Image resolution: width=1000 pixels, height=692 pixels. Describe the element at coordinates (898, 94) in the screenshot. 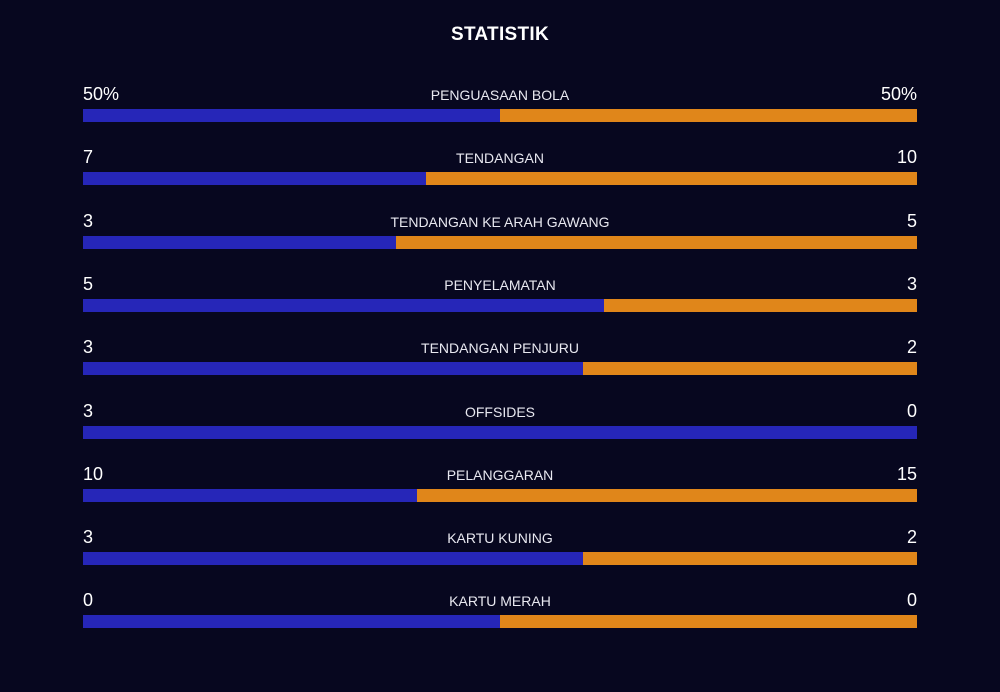

I see `away-value: 50%` at that location.